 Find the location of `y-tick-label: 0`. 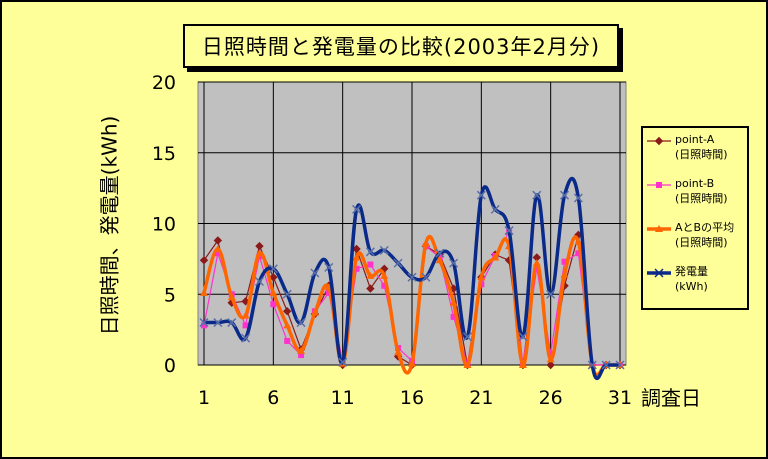

y-tick-label: 0 is located at coordinates (170, 366).